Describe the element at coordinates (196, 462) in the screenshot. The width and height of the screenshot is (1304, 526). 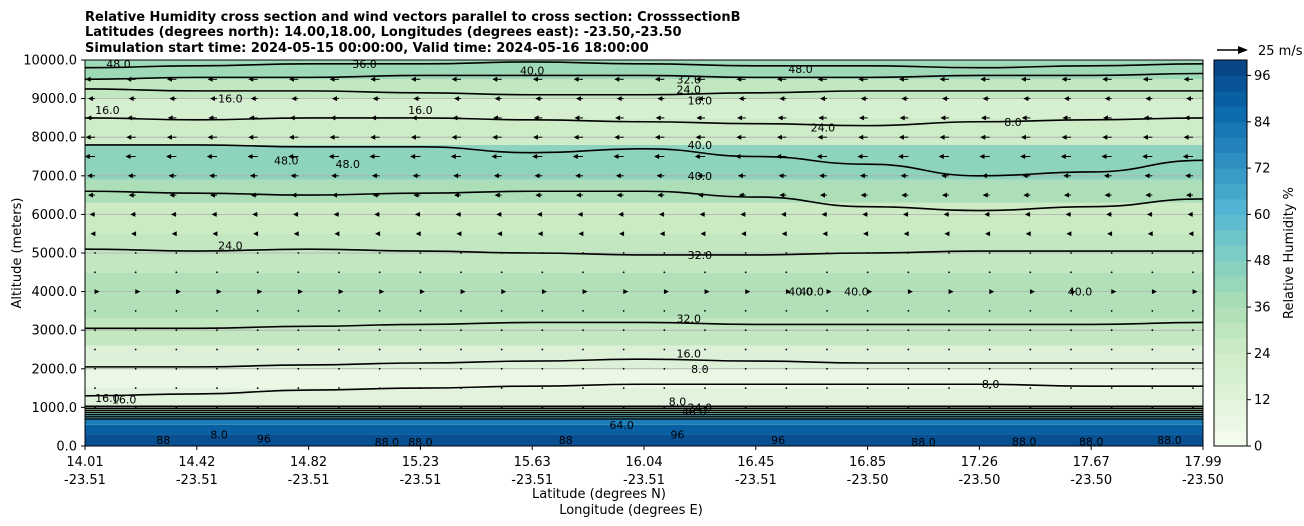
I see `x-tick-label-lat-1: 14.42` at that location.